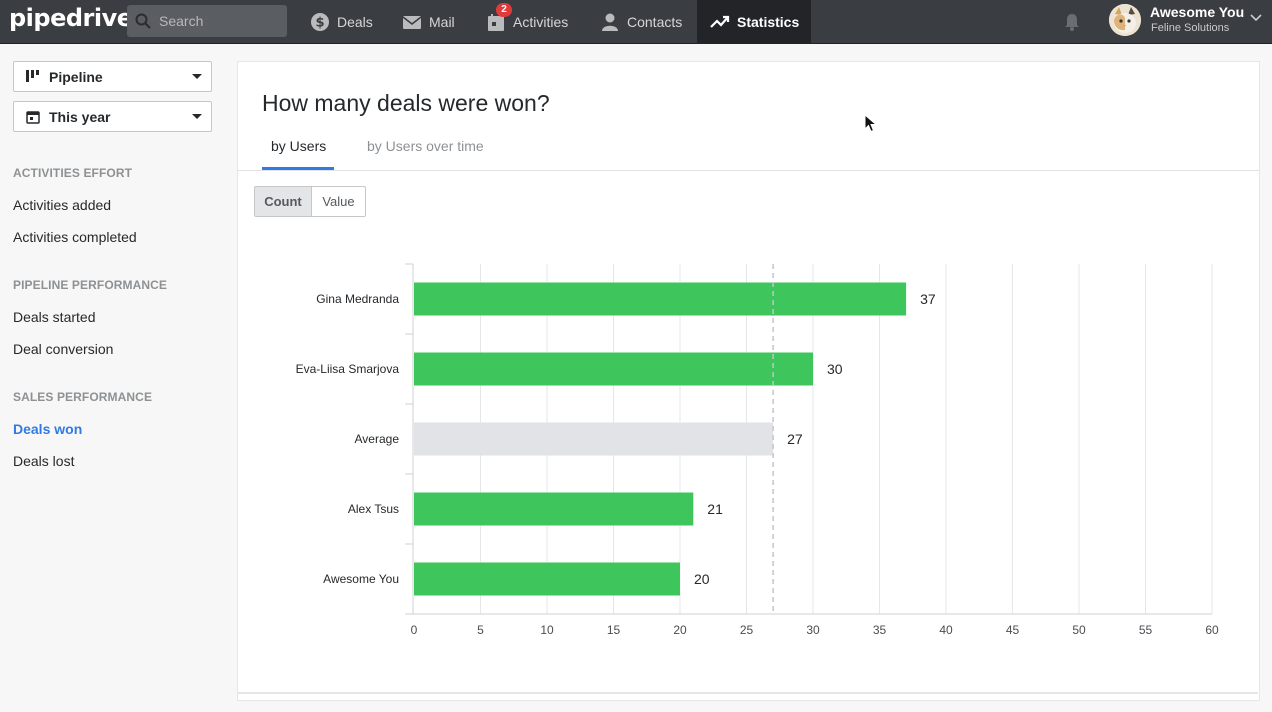 The image size is (1272, 712). What do you see at coordinates (835, 369) in the screenshot?
I see `data-label: 30` at bounding box center [835, 369].